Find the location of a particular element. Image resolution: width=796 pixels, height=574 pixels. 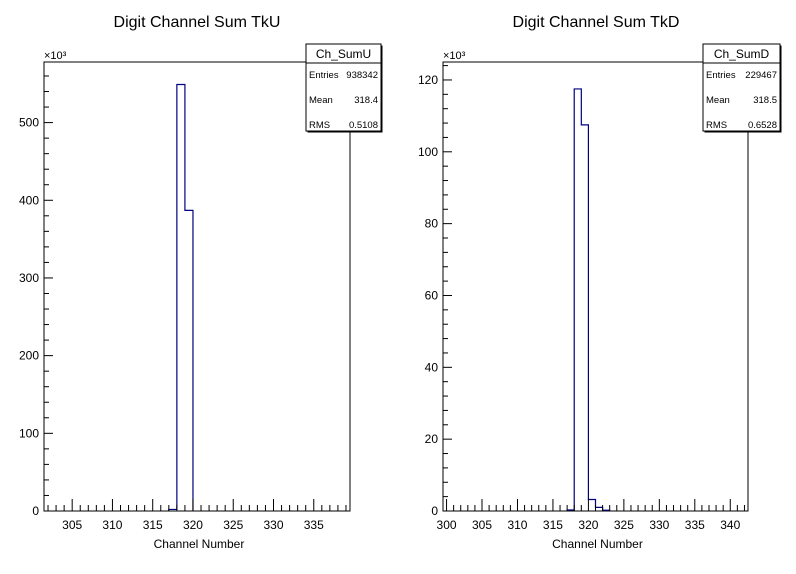

stats-value-mean: 318.5 is located at coordinates (765, 100).